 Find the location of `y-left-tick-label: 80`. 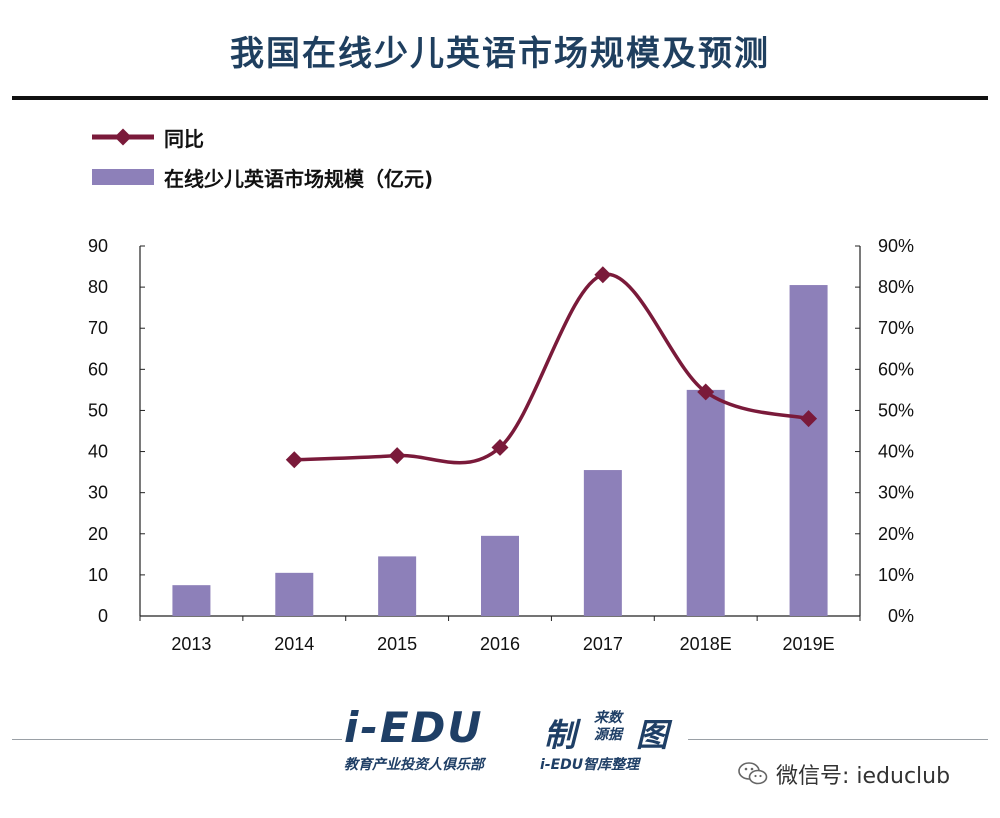

y-left-tick-label: 80 is located at coordinates (98, 287).